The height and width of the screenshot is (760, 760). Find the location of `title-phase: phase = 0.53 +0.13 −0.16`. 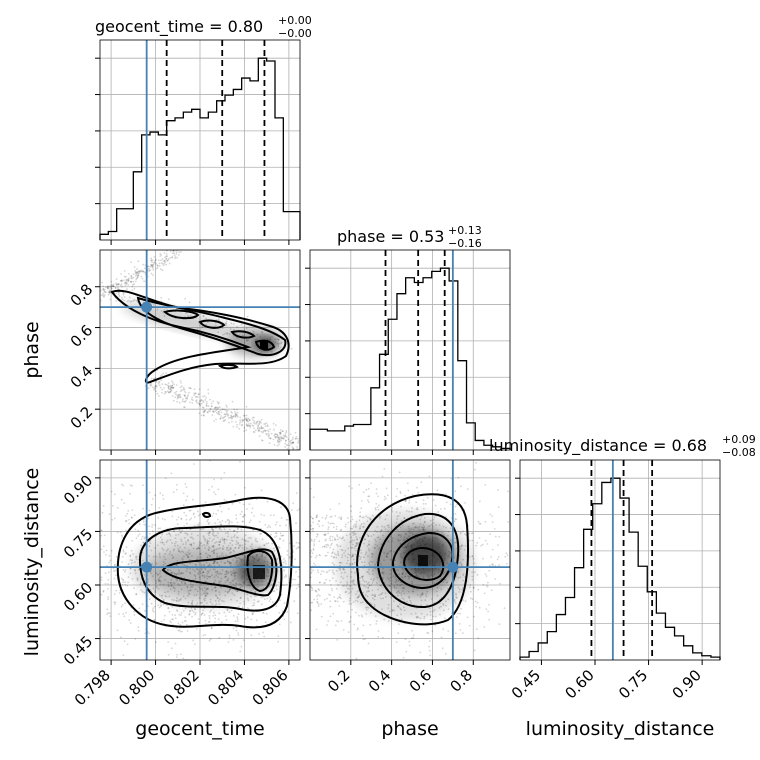

title-phase: phase = 0.53 +0.13 −0.16 is located at coordinates (409, 237).